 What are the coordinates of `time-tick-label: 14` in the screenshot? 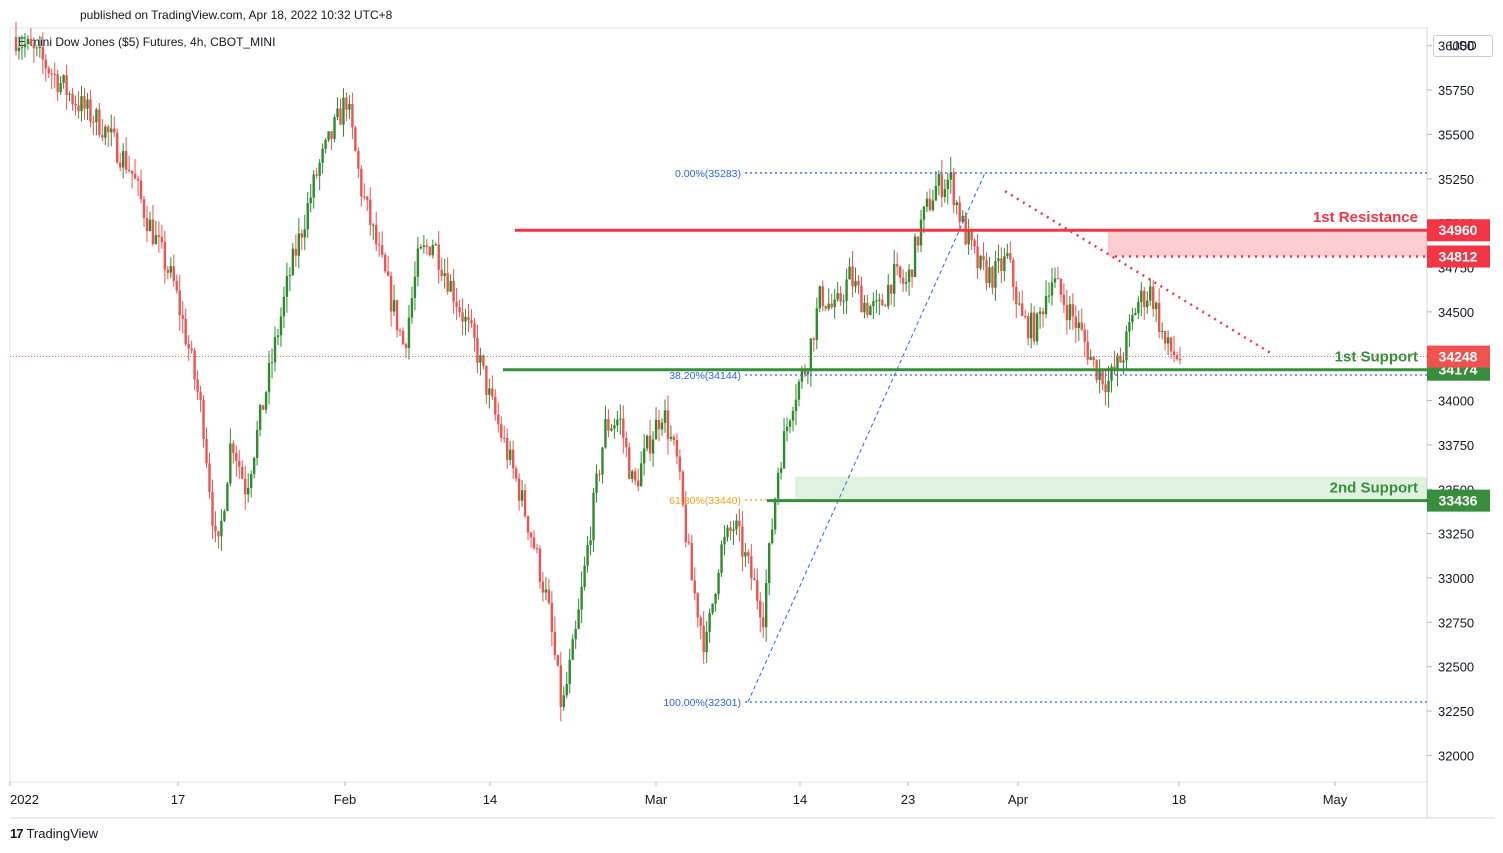 It's located at (490, 799).